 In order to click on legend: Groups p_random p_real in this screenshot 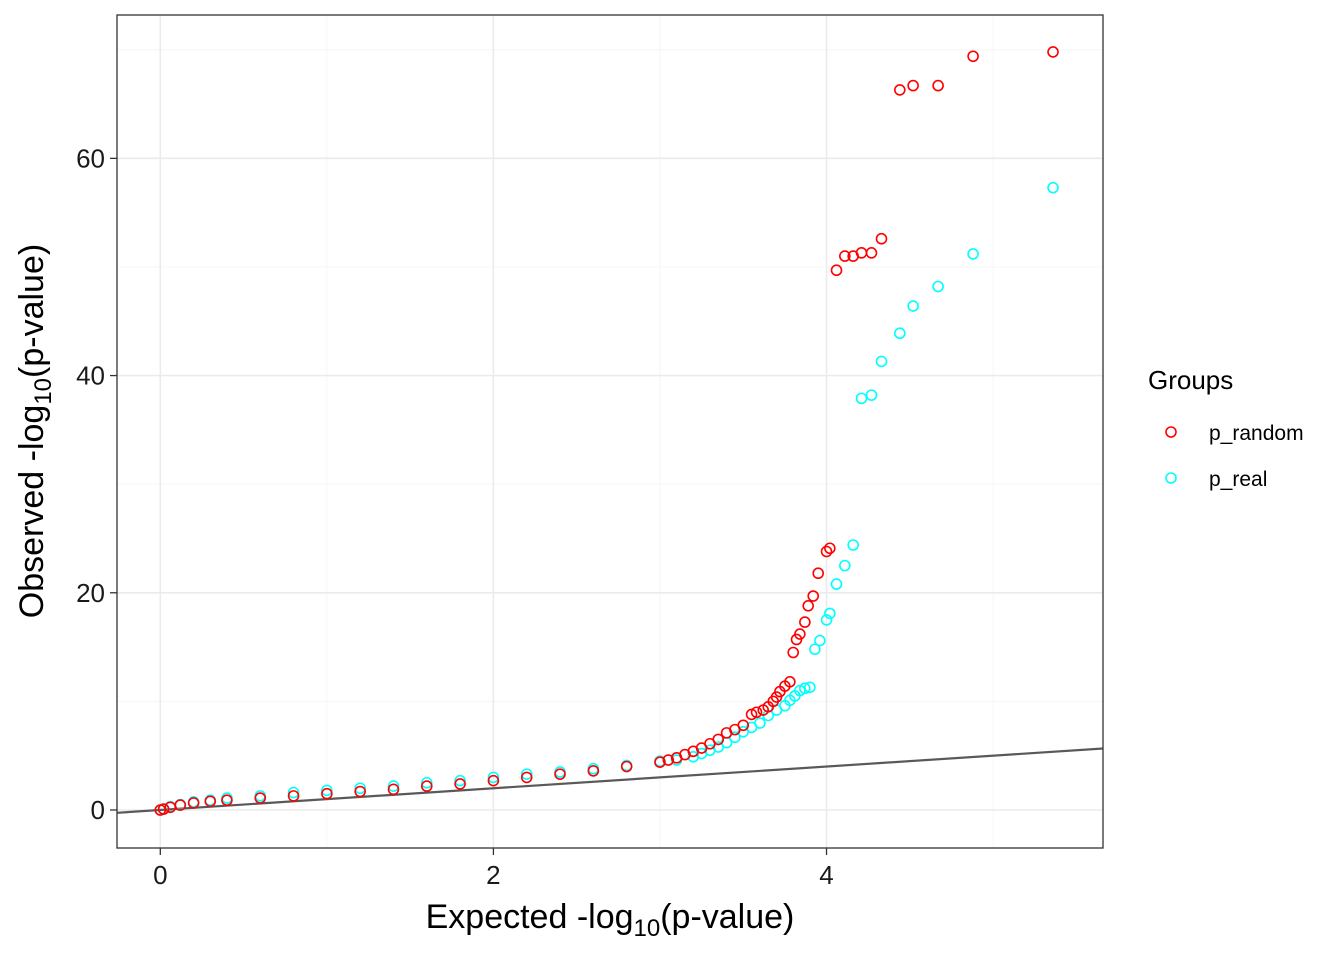, I will do `click(1226, 428)`.